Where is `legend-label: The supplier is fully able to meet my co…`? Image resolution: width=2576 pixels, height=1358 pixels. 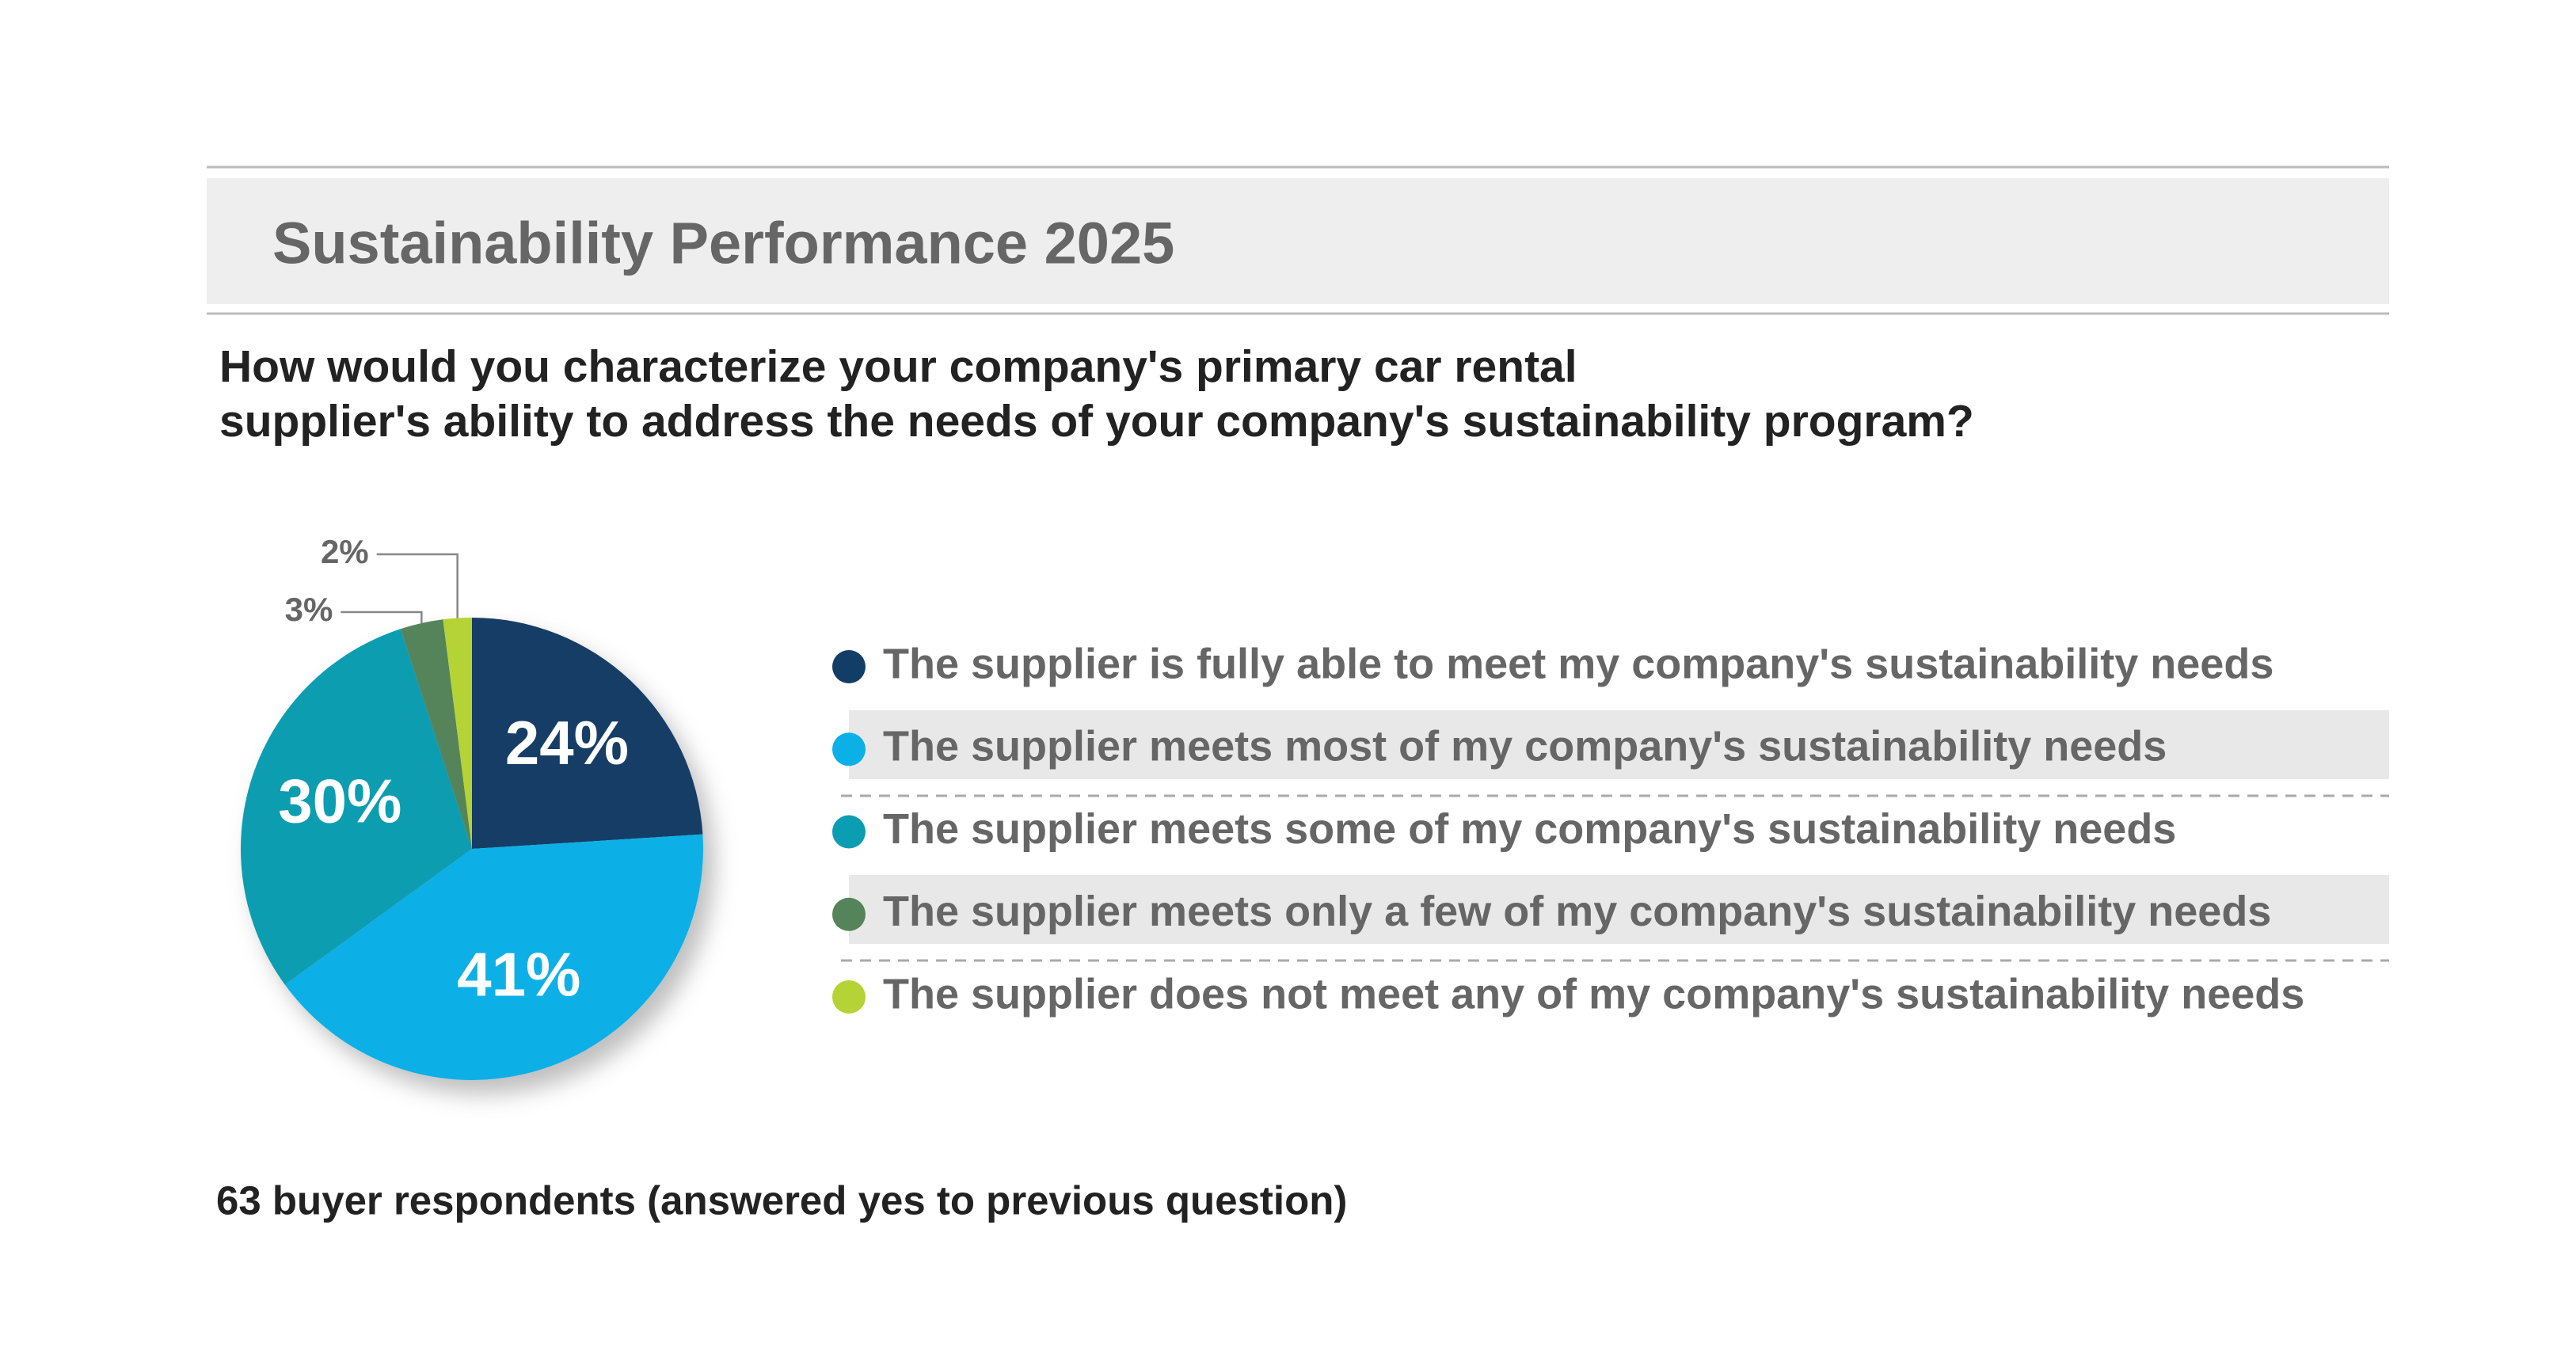
legend-label: The supplier is fully able to meet my co… is located at coordinates (1578, 663).